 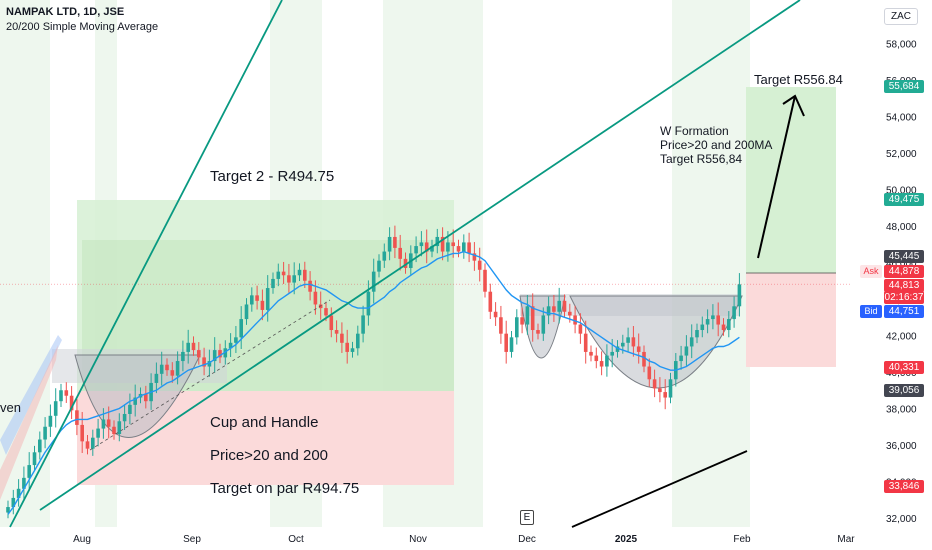 What do you see at coordinates (901, 227) in the screenshot?
I see `y-tick-label: 48,000` at bounding box center [901, 227].